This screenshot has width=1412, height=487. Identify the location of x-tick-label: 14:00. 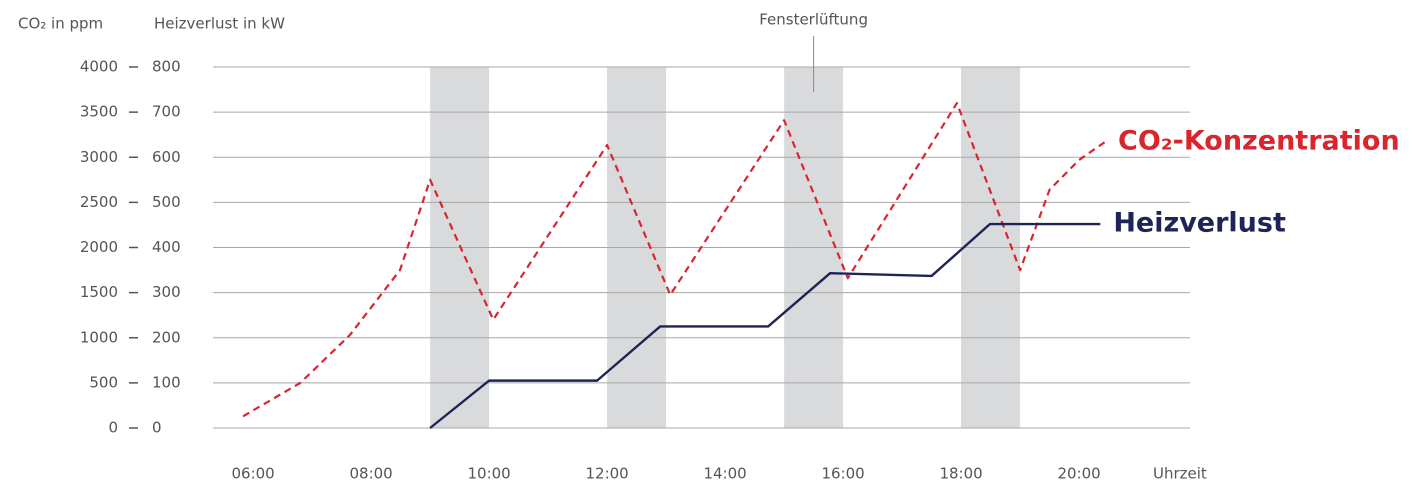
(724, 474).